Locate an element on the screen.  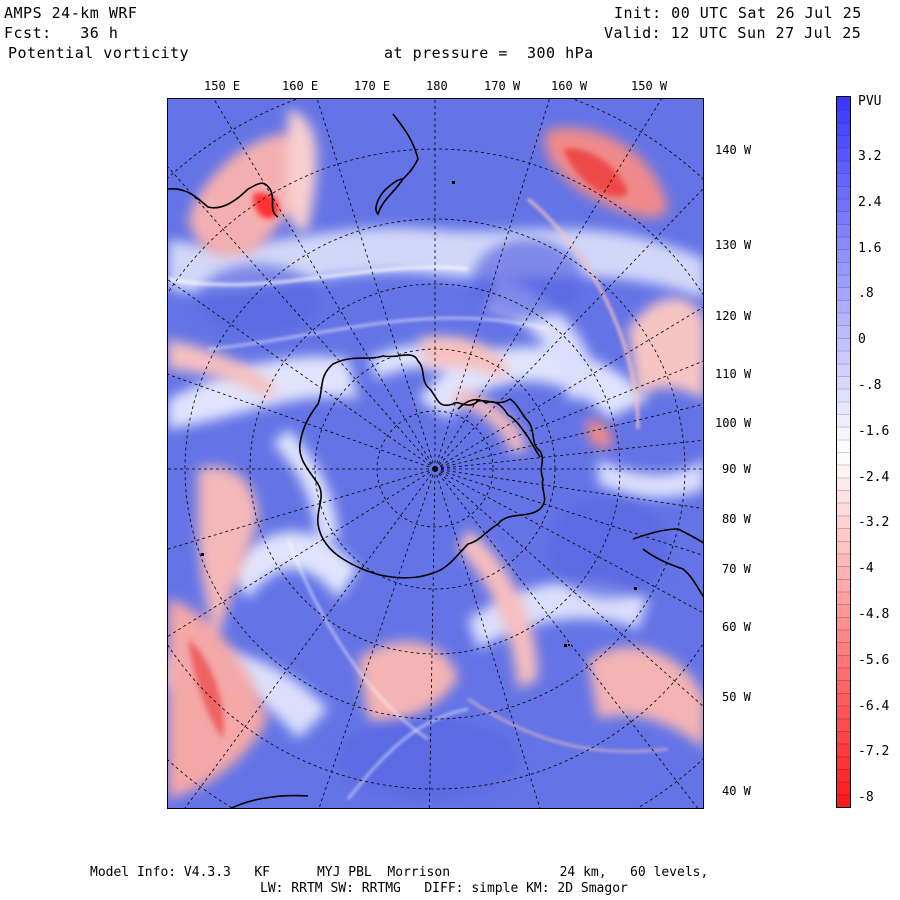
colorbar-tick-label: -6.4 is located at coordinates (874, 706).